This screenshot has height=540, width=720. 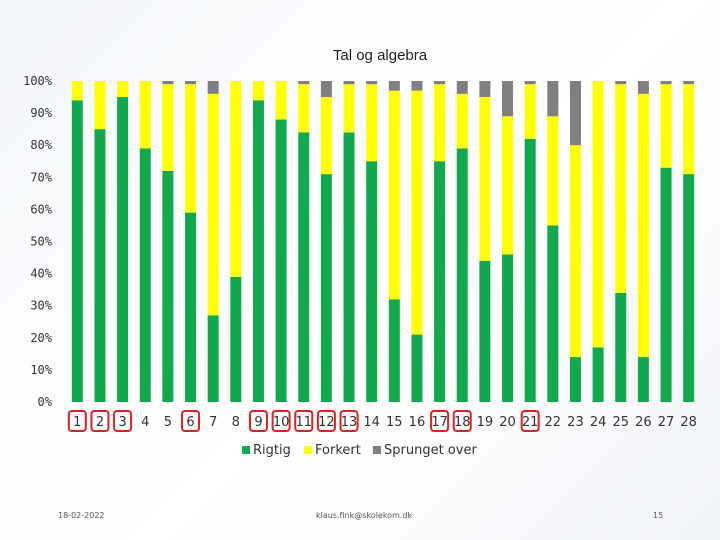 What do you see at coordinates (380, 55) in the screenshot?
I see `chart-title: Tal og algebra` at bounding box center [380, 55].